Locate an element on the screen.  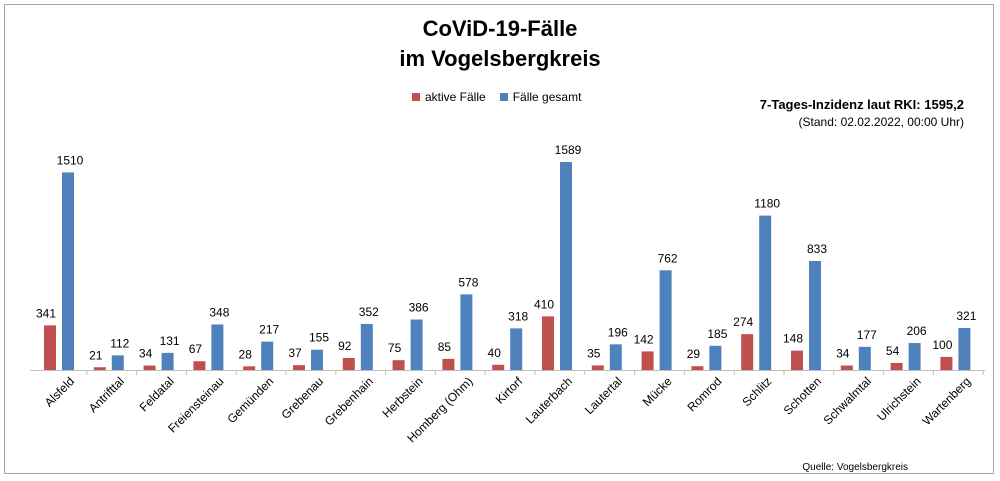
x-tick-label: Romrod is located at coordinates (704, 394).